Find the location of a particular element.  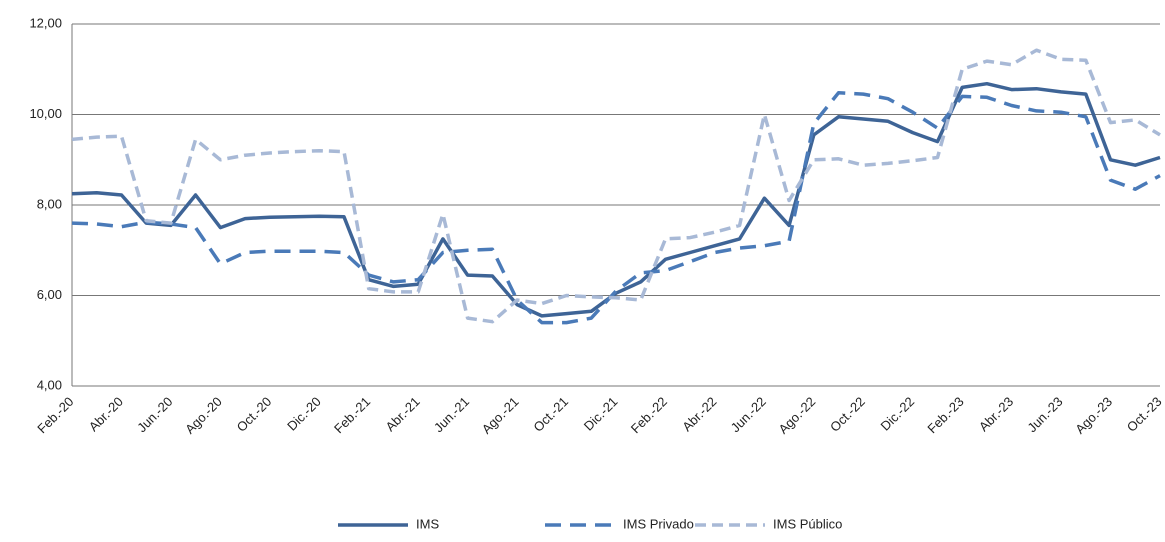

x-tick-label: Abr.-21 is located at coordinates (402, 414).